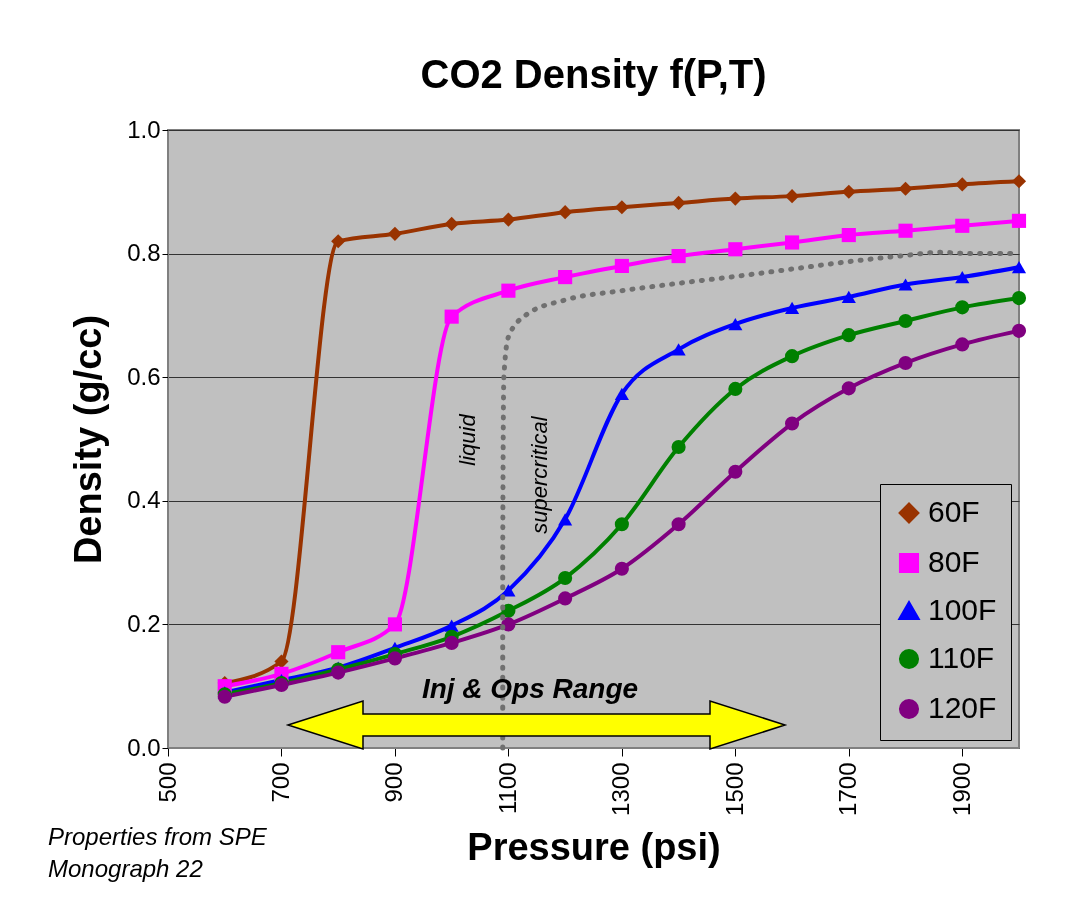 This screenshot has height=924, width=1076. Describe the element at coordinates (467, 439) in the screenshot. I see `annotation: liquid` at that location.